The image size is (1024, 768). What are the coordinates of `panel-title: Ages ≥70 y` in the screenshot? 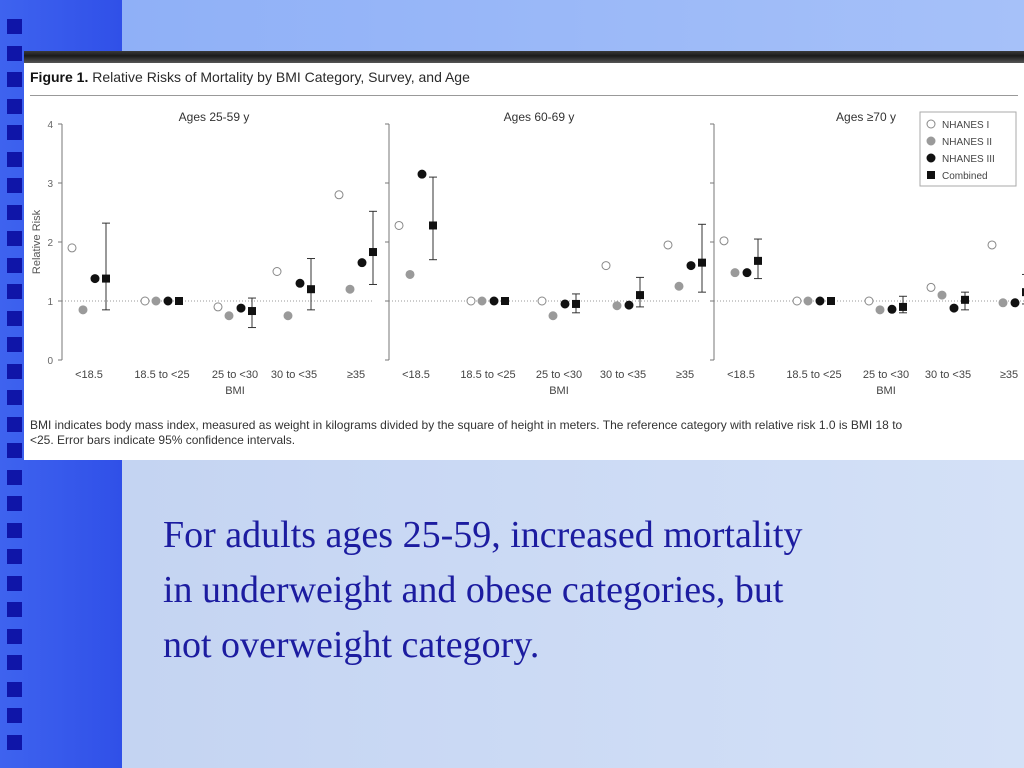 It's located at (866, 117).